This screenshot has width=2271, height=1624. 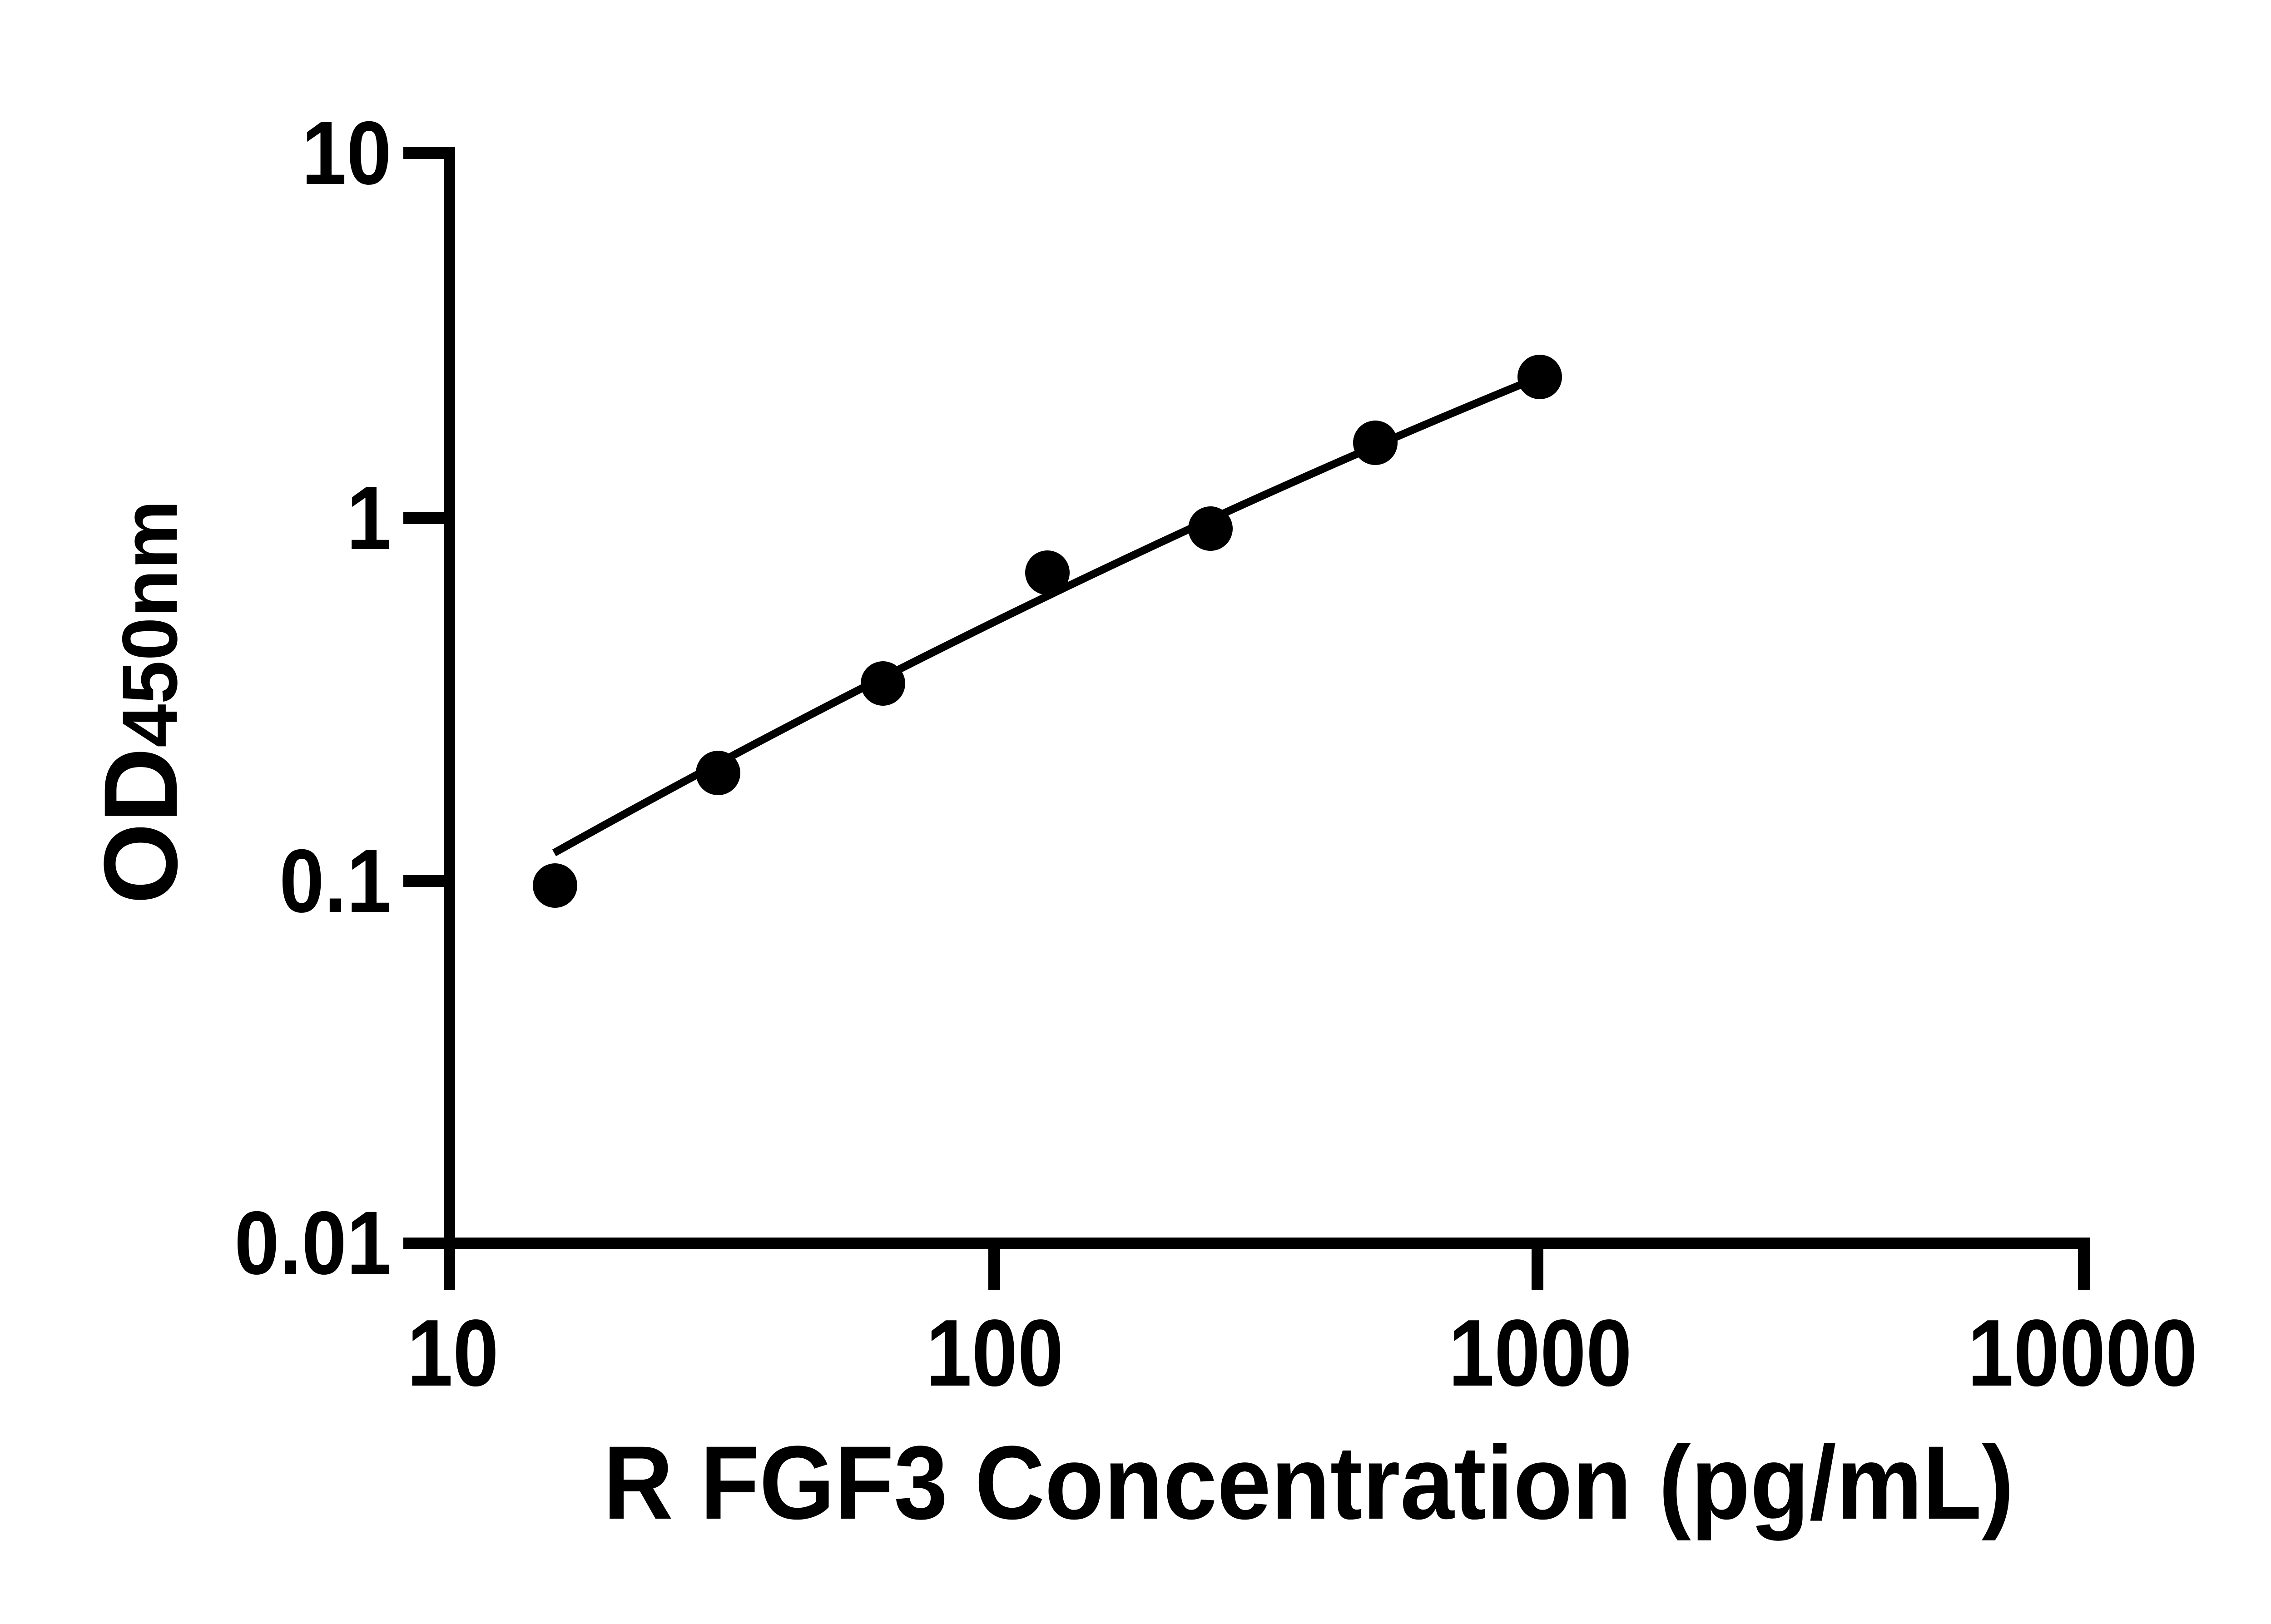 I want to click on svg-text: 1000, so click(x=1540, y=1353).